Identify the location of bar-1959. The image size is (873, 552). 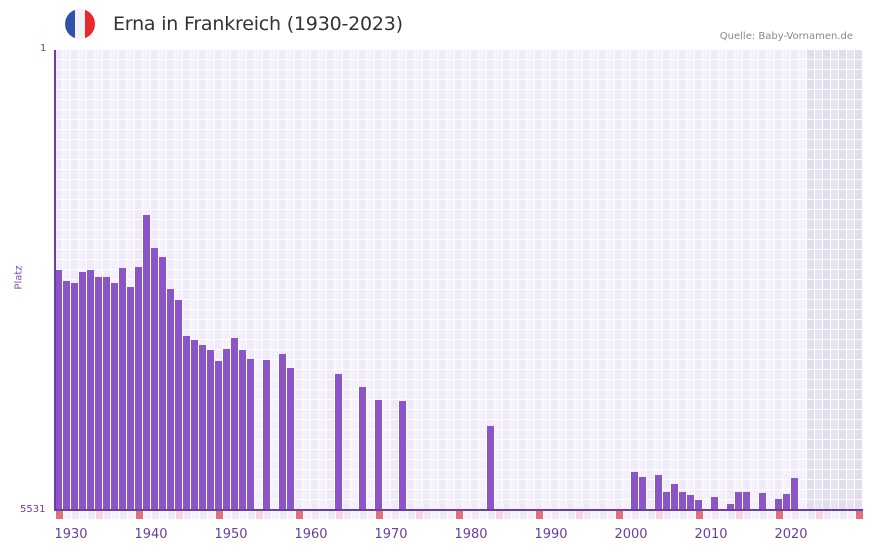
(290, 439).